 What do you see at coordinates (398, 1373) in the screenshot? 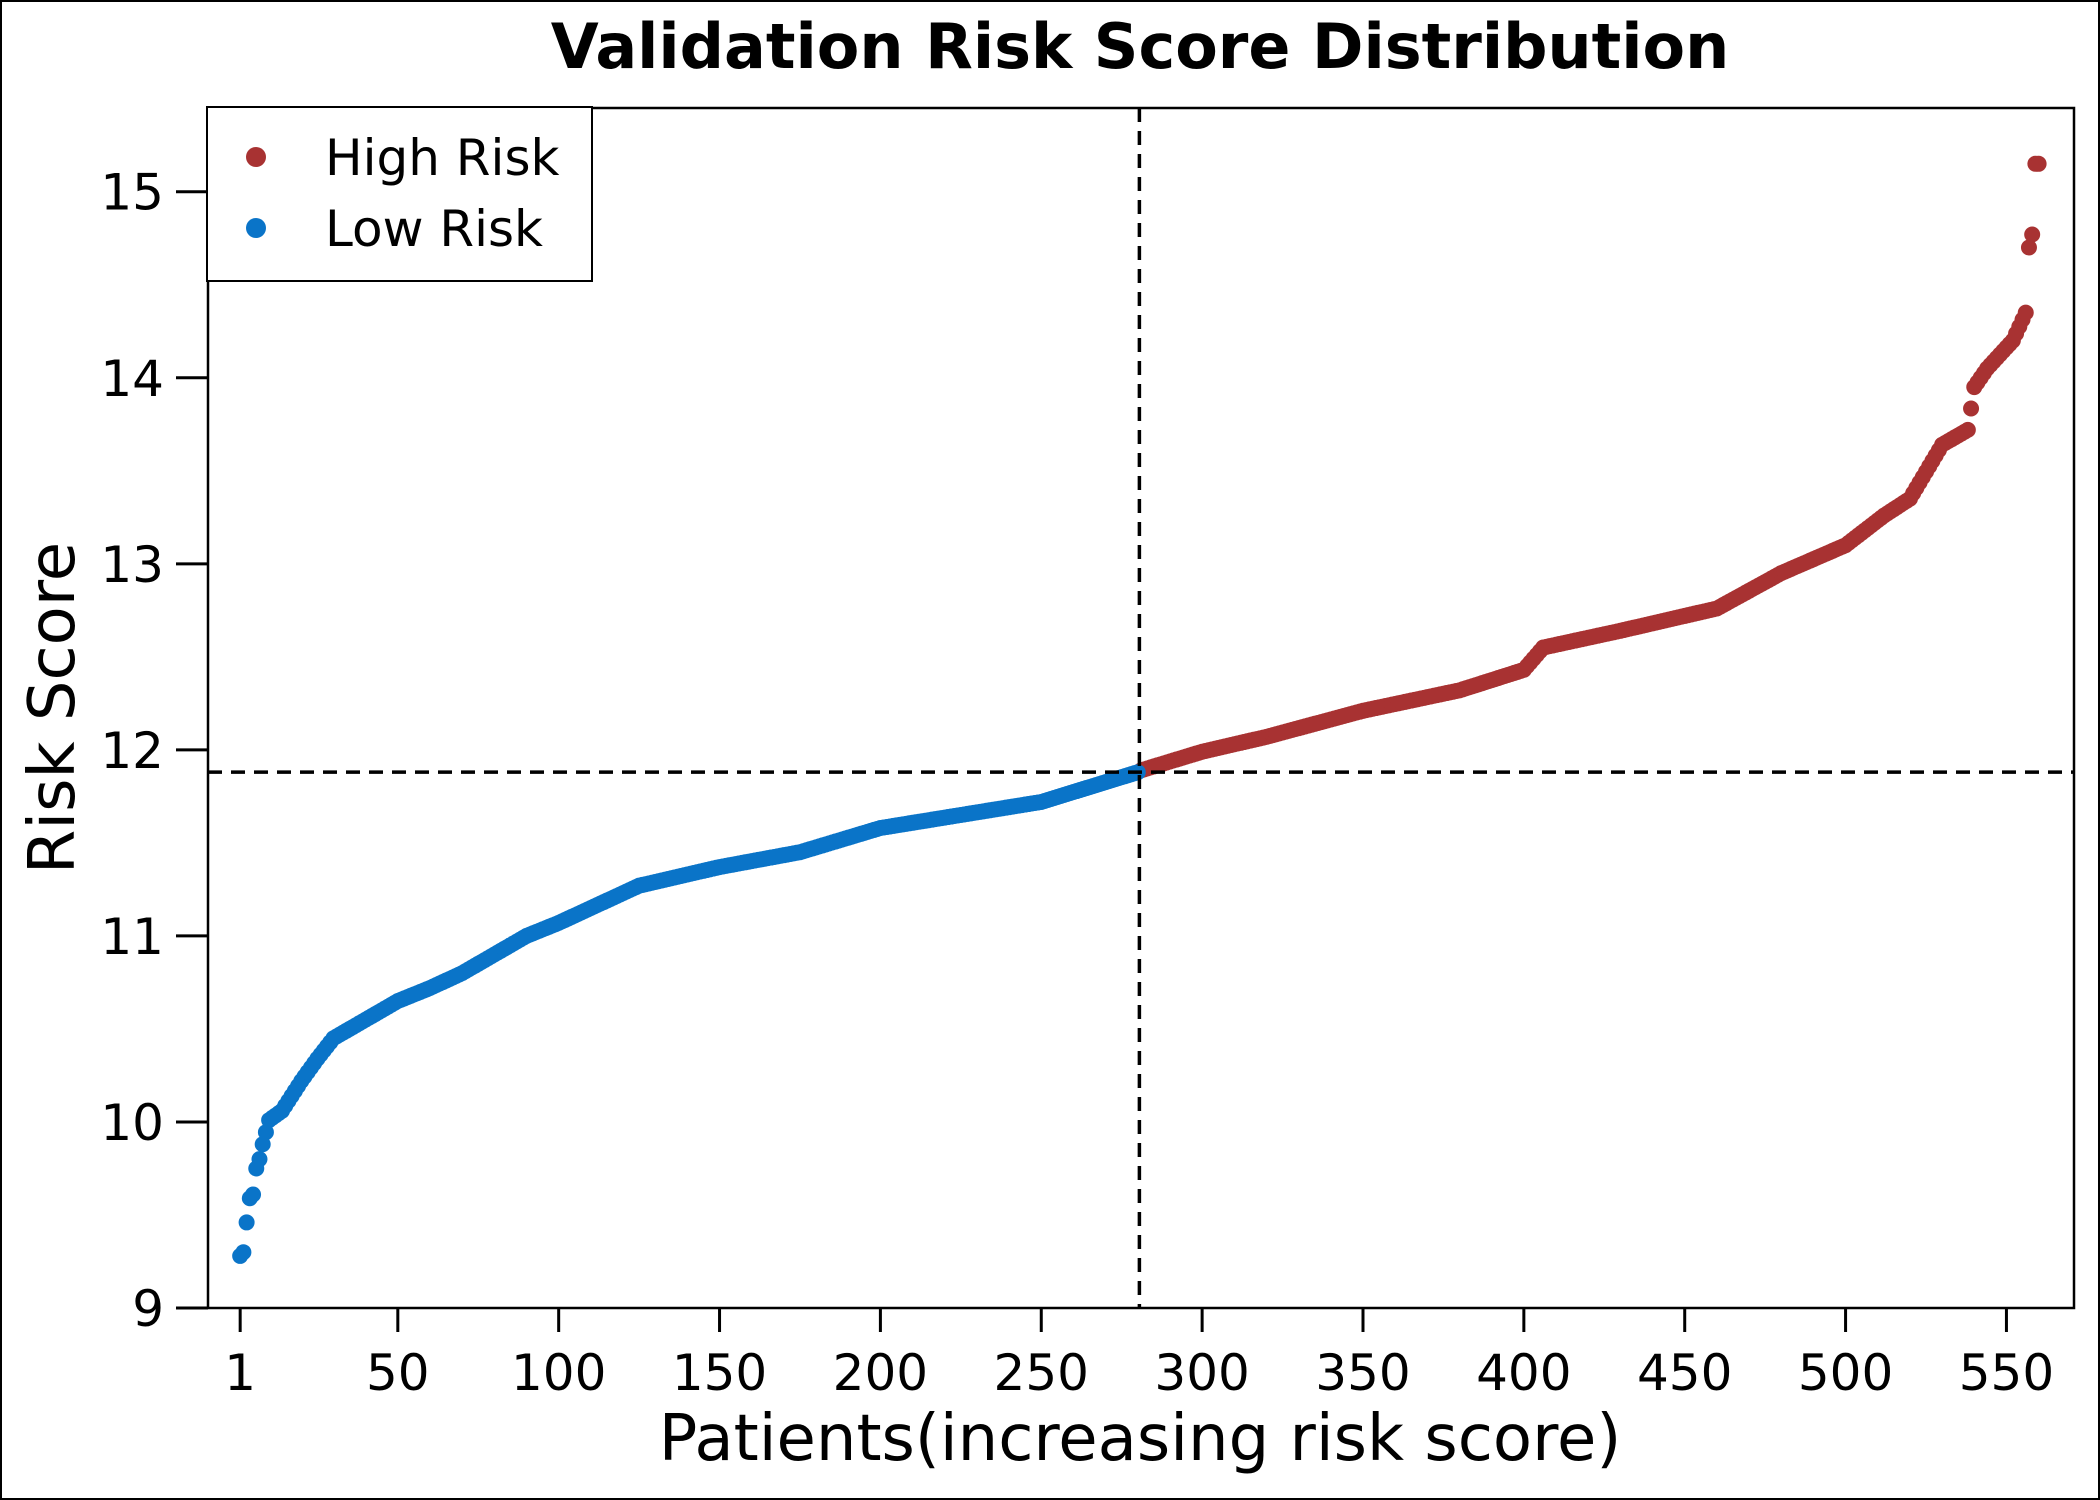
I see `x-tick-label: 50` at bounding box center [398, 1373].